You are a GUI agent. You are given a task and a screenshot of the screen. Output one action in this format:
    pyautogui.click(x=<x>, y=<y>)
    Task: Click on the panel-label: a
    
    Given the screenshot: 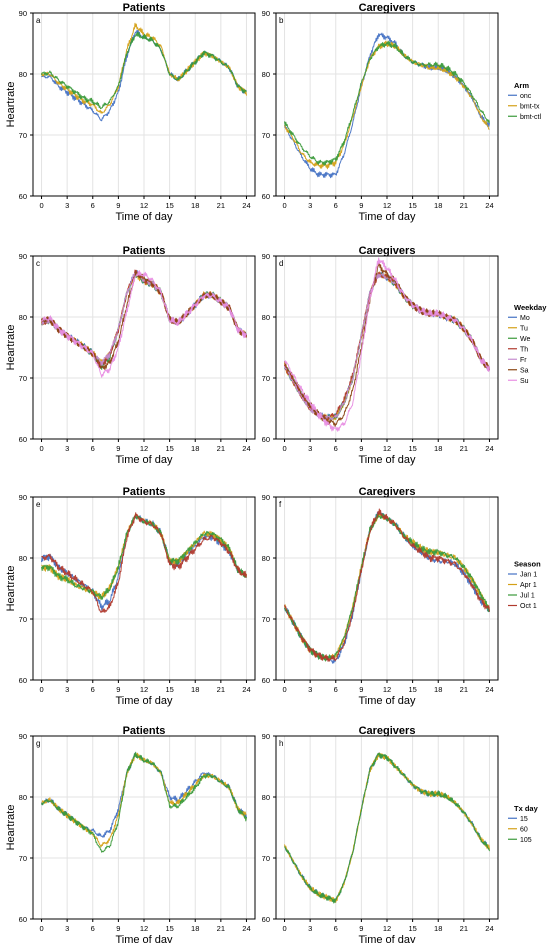 What is the action you would take?
    pyautogui.click(x=38, y=20)
    